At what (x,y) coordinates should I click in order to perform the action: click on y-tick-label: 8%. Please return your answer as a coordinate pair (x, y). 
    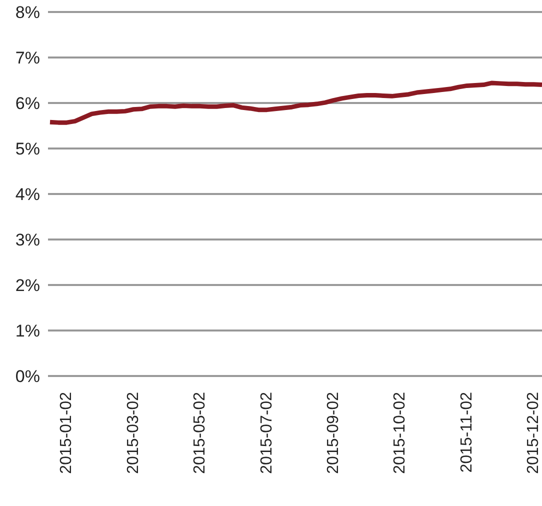
    Looking at the image, I should click on (27, 12).